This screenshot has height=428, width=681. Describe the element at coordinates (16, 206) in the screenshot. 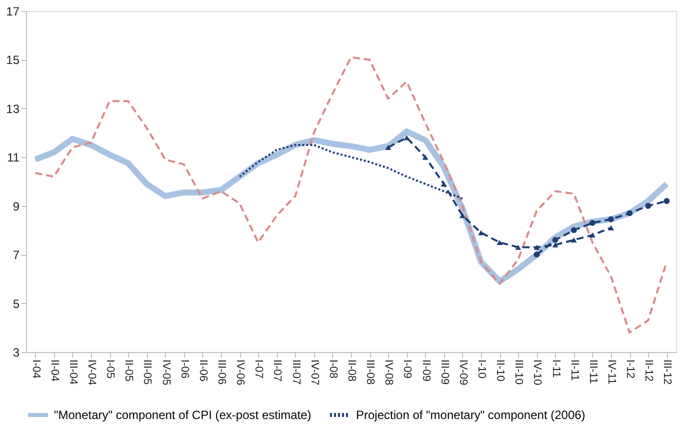

I see `y-tick-label: 9` at that location.